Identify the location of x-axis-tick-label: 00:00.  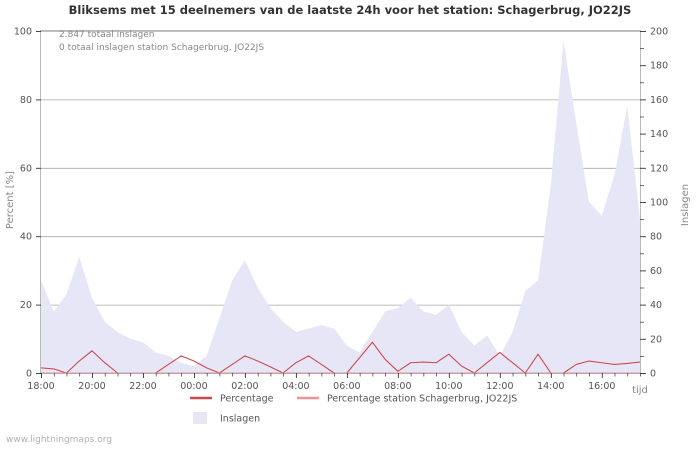
(193, 386).